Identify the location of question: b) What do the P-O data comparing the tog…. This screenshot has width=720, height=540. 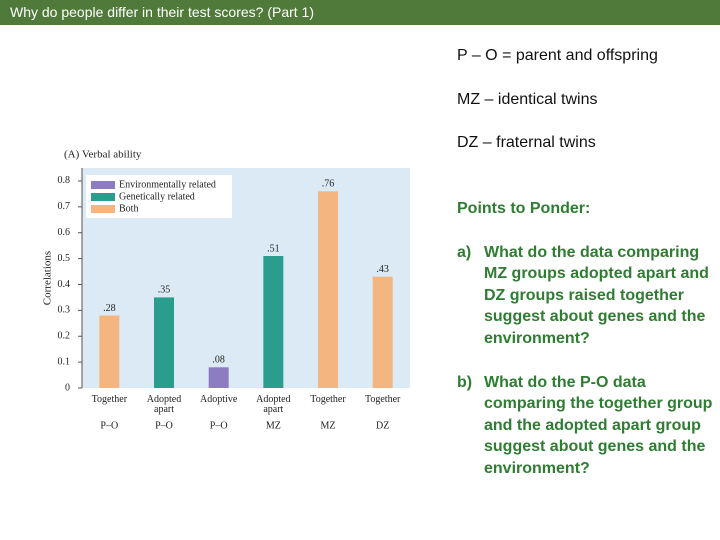
(588, 426).